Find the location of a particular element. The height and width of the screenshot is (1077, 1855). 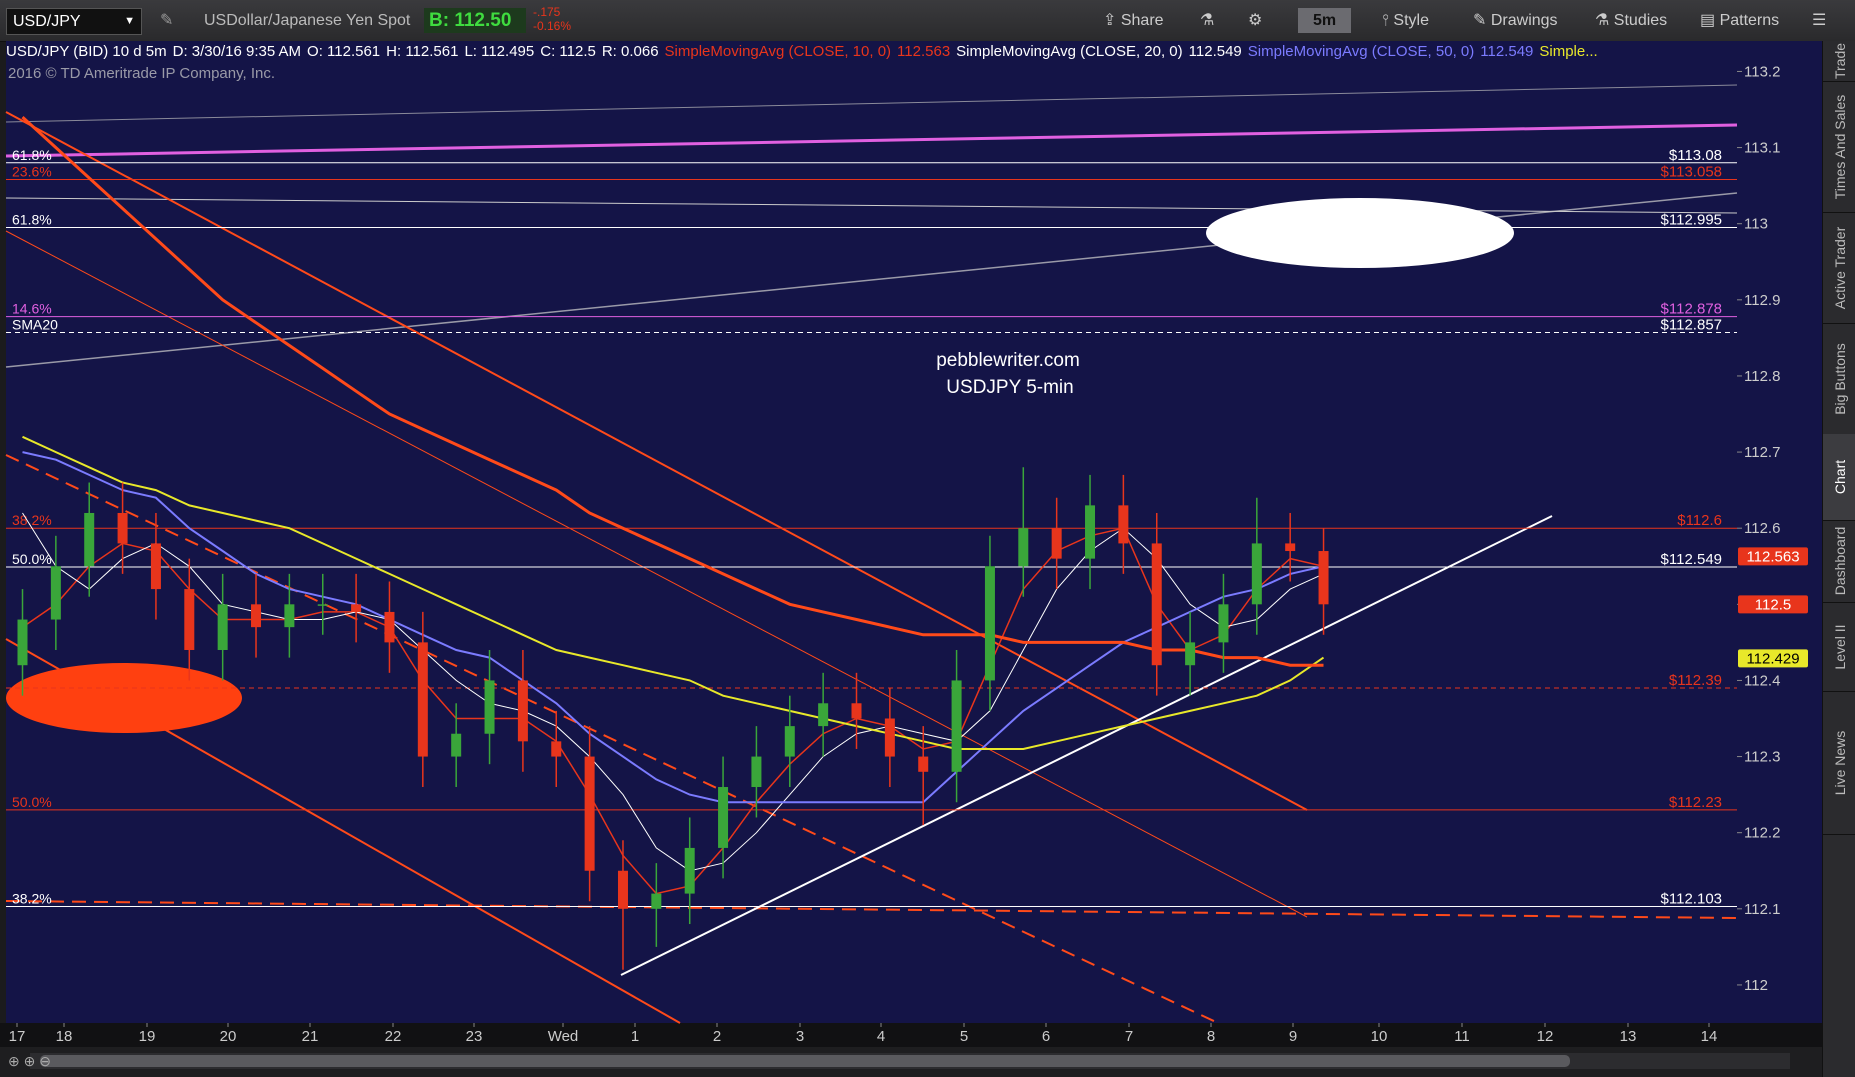

level-left-label: 50.0% is located at coordinates (32, 802).